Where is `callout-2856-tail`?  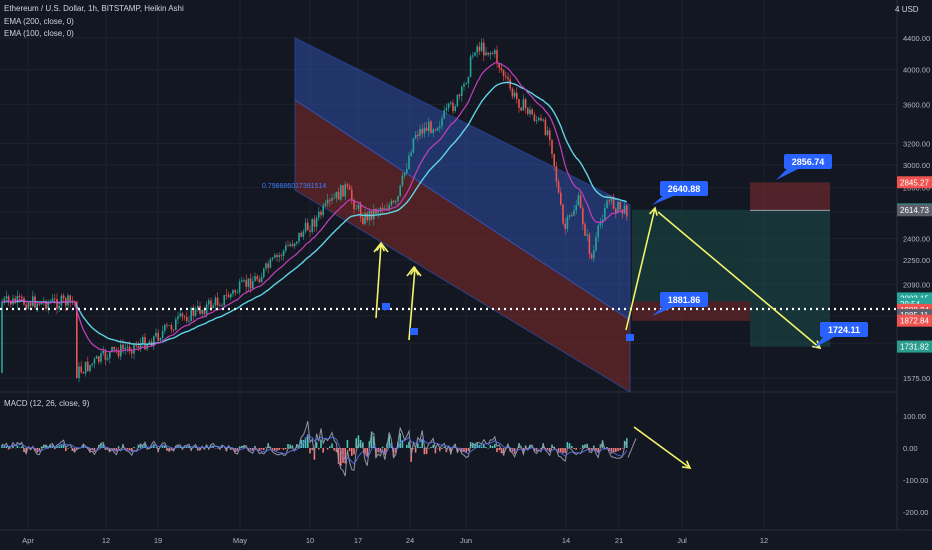
callout-2856-tail is located at coordinates (788, 174).